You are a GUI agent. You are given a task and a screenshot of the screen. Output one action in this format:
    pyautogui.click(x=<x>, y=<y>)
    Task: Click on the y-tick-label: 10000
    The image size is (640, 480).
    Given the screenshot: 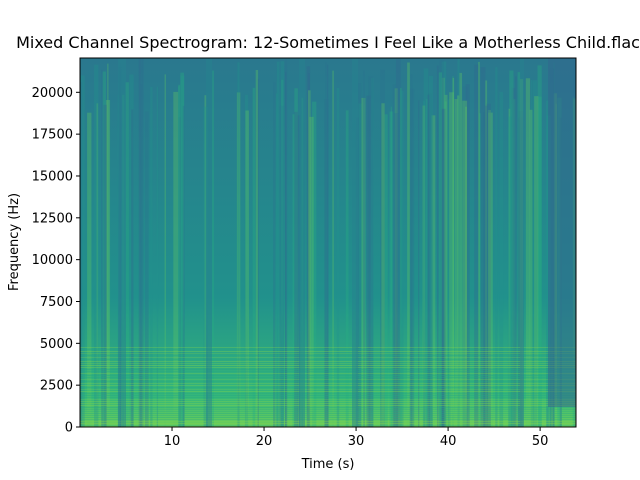 What is the action you would take?
    pyautogui.click(x=52, y=260)
    